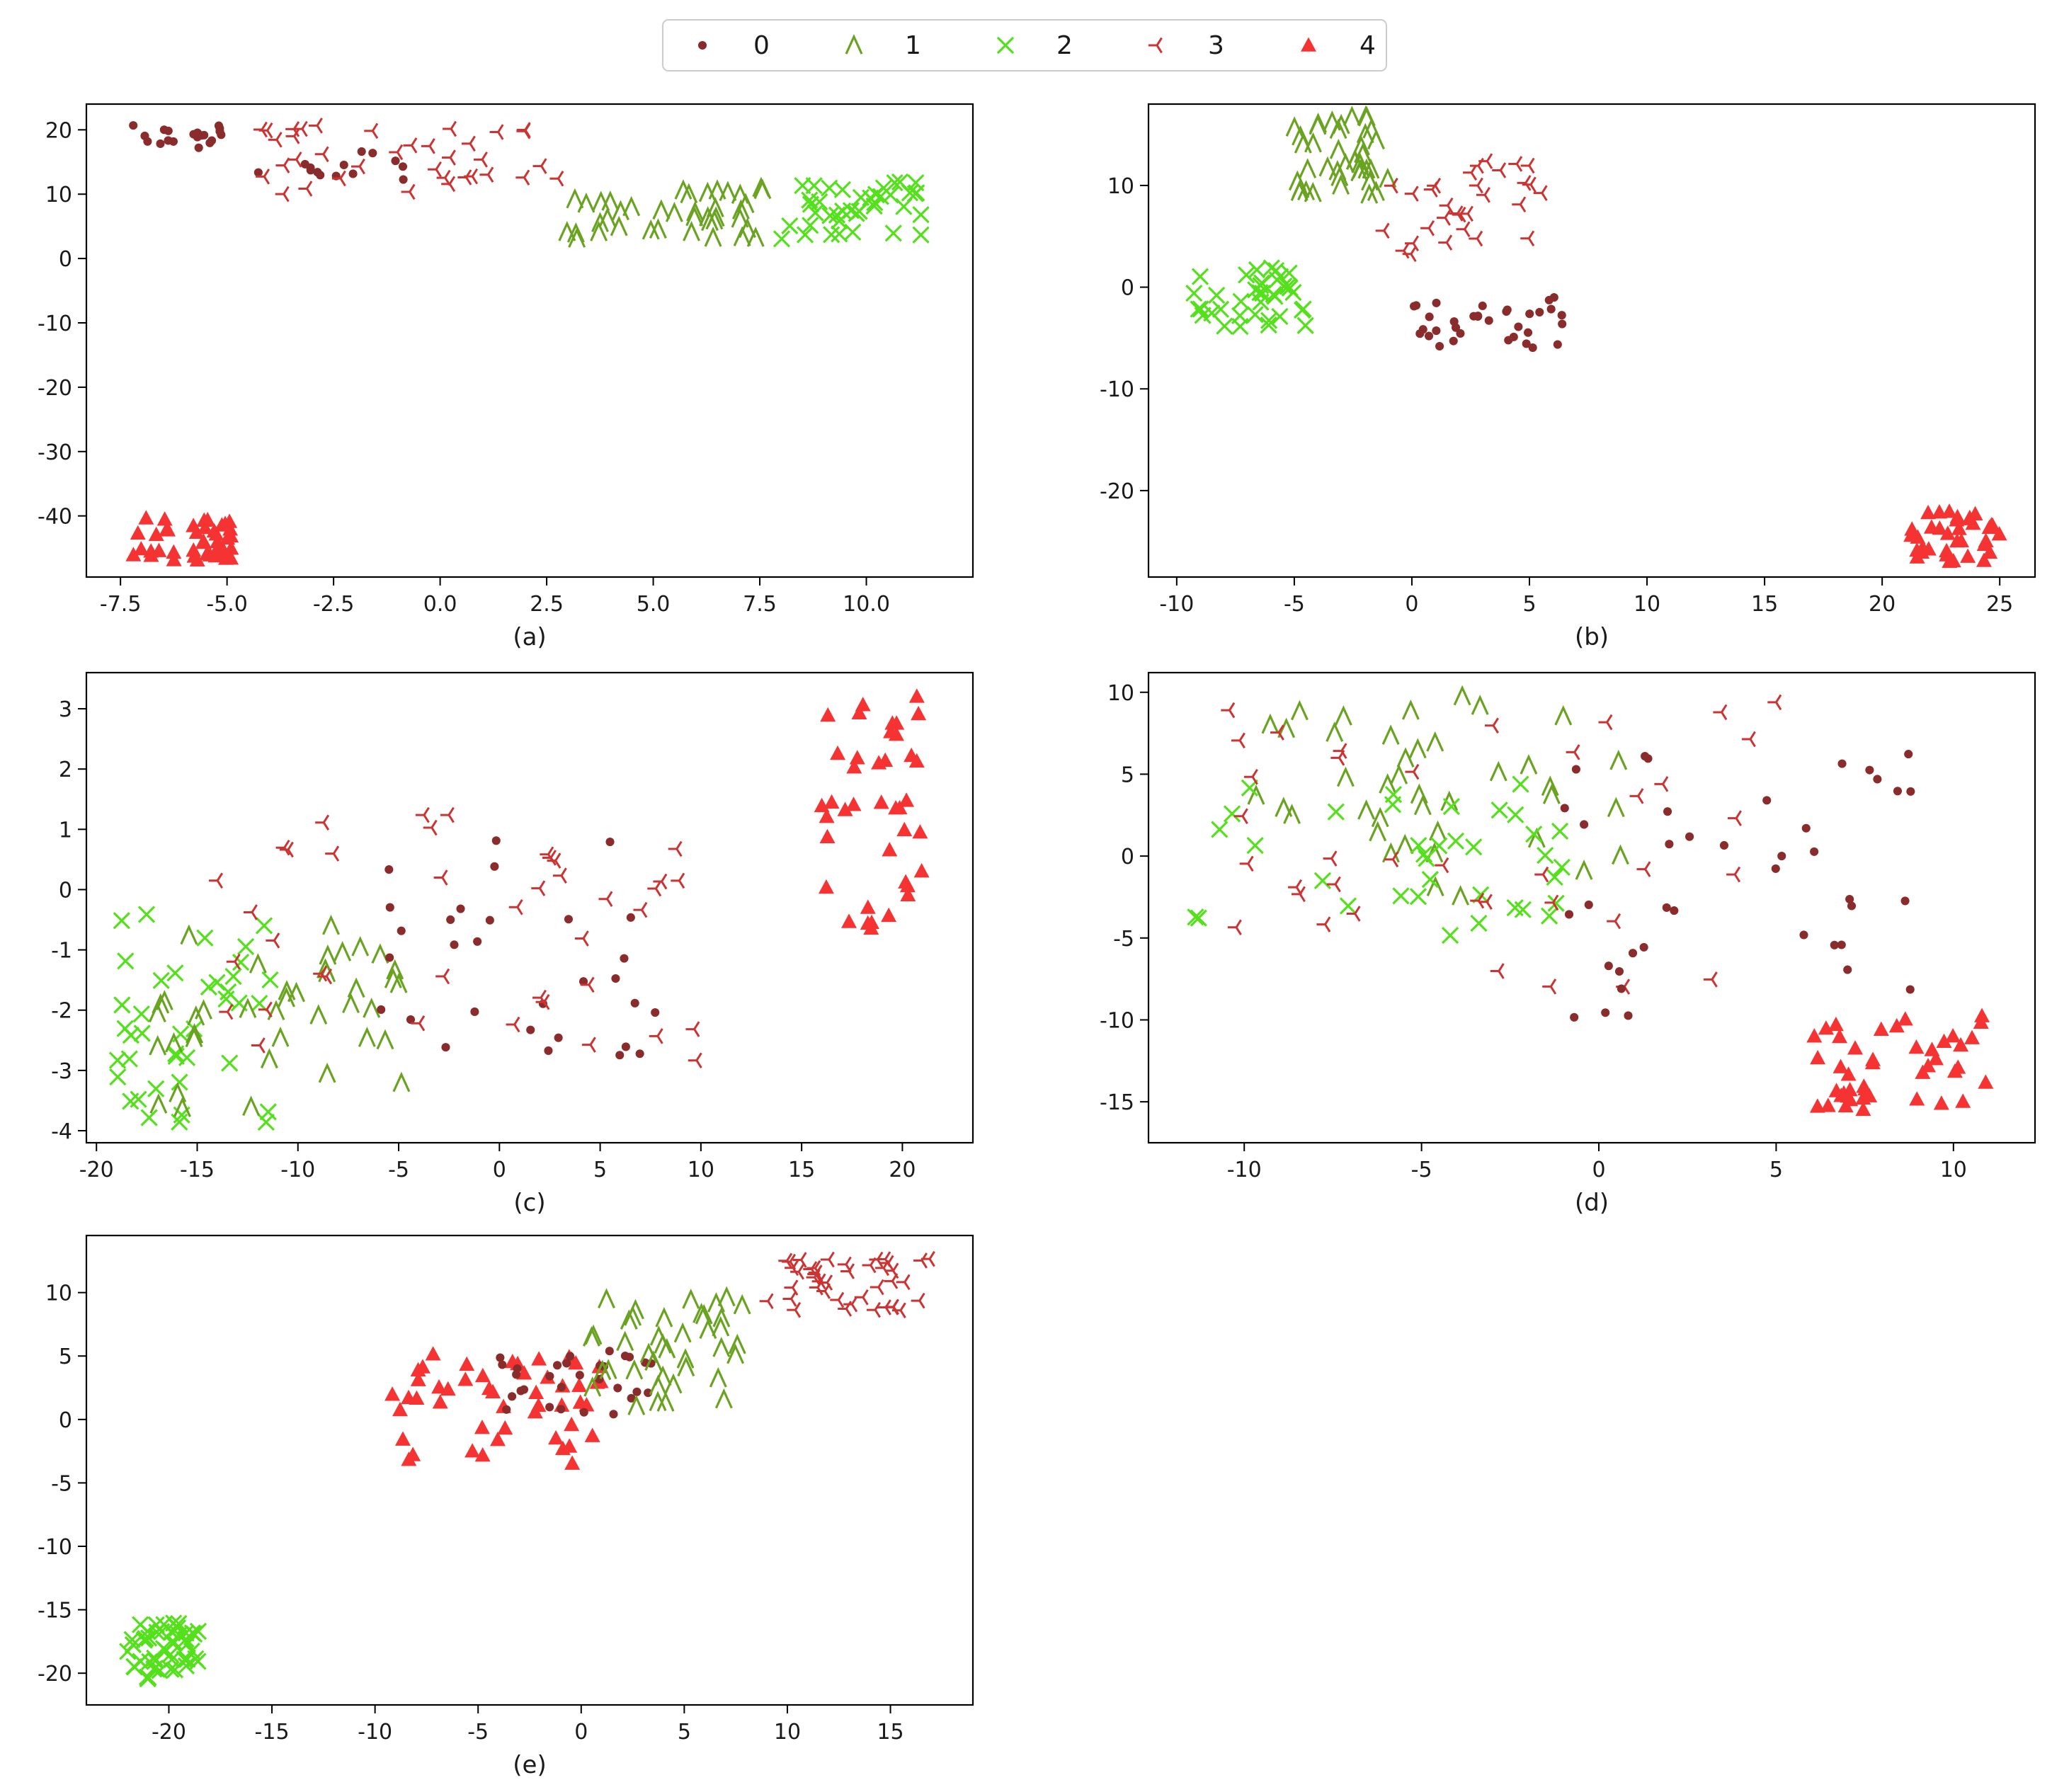 This screenshot has height=1792, width=2052. Describe the element at coordinates (1568, 944) in the screenshot. I see `scatter-panel-d: -10 -5 0 5 10 -15 -10 -5 0 5 10 (d)` at that location.